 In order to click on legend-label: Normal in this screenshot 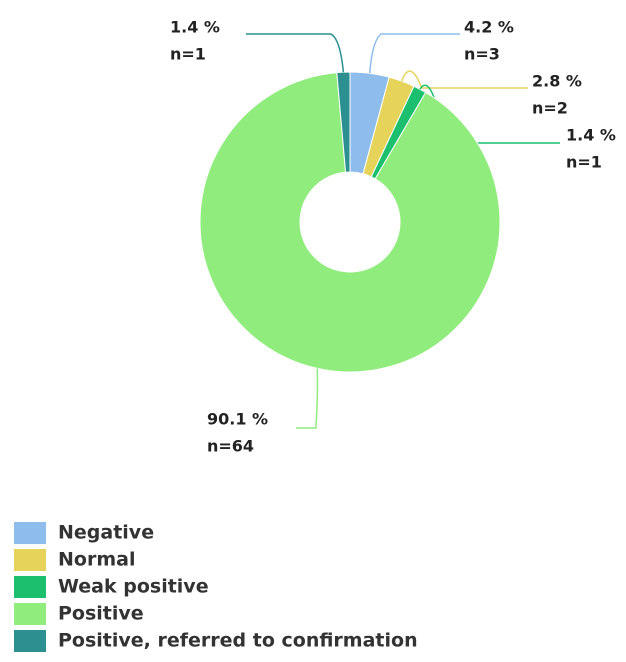, I will do `click(96, 560)`.